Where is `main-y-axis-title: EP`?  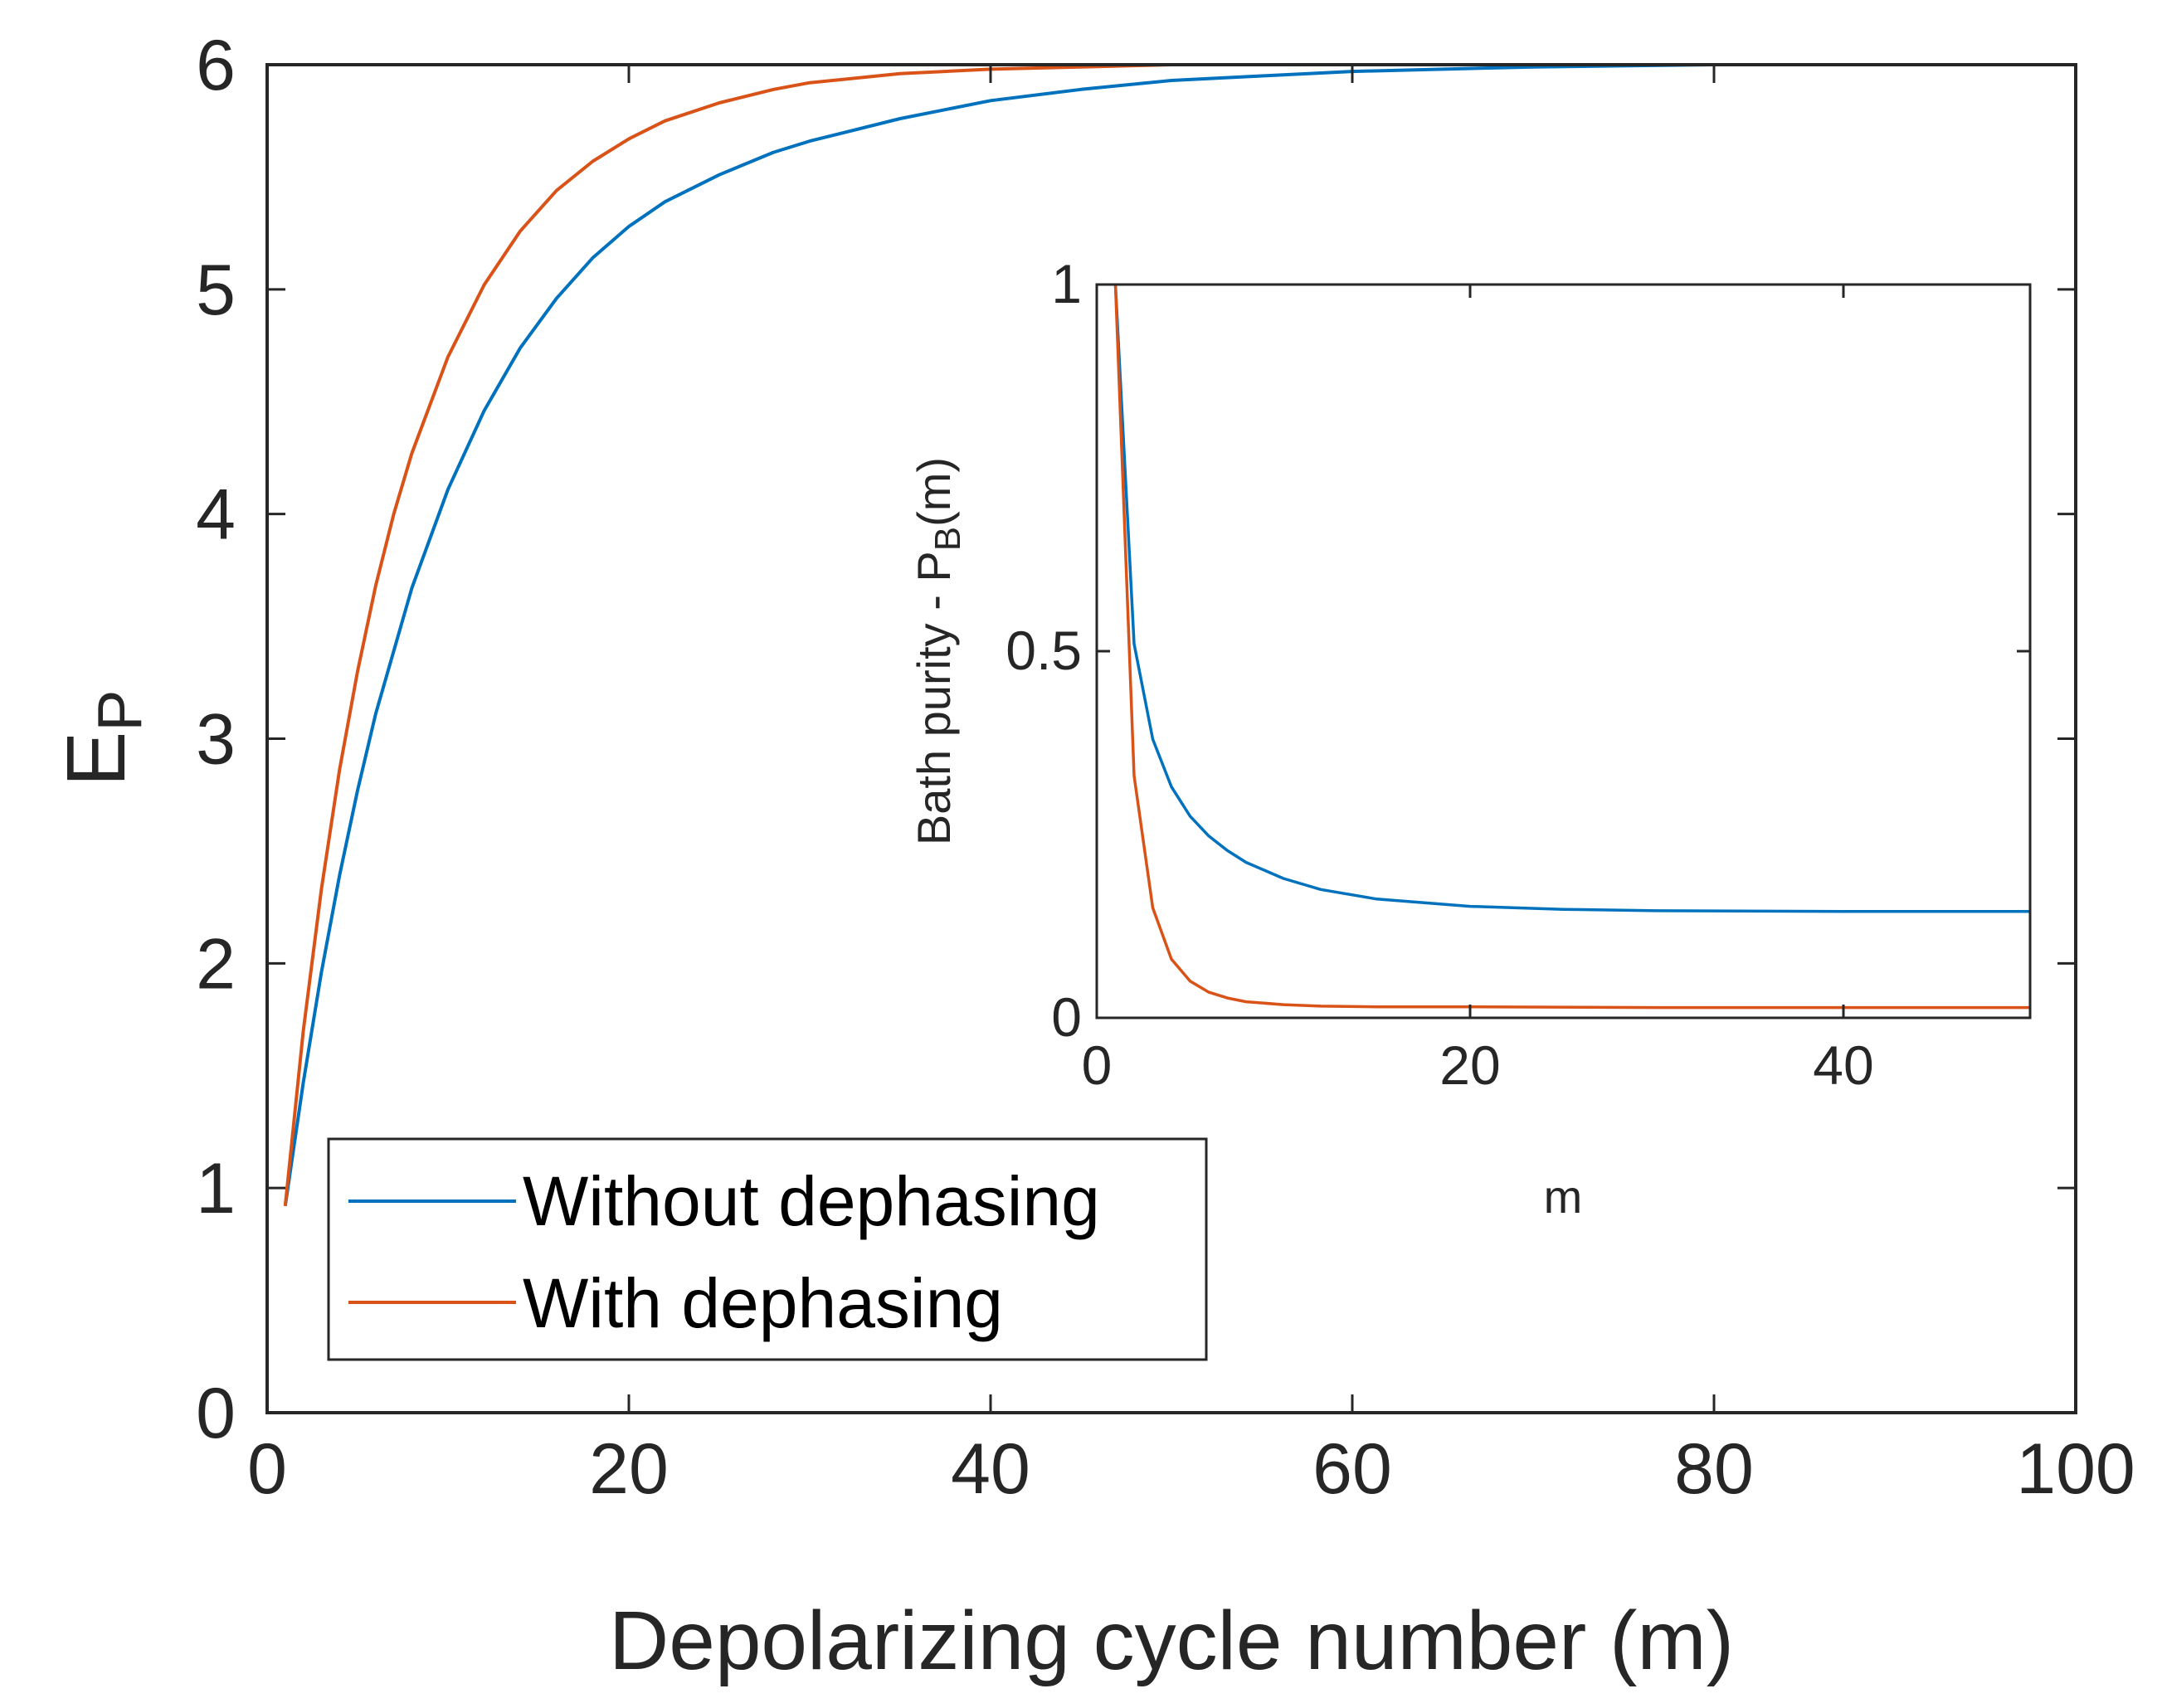 main-y-axis-title: EP is located at coordinates (102, 738).